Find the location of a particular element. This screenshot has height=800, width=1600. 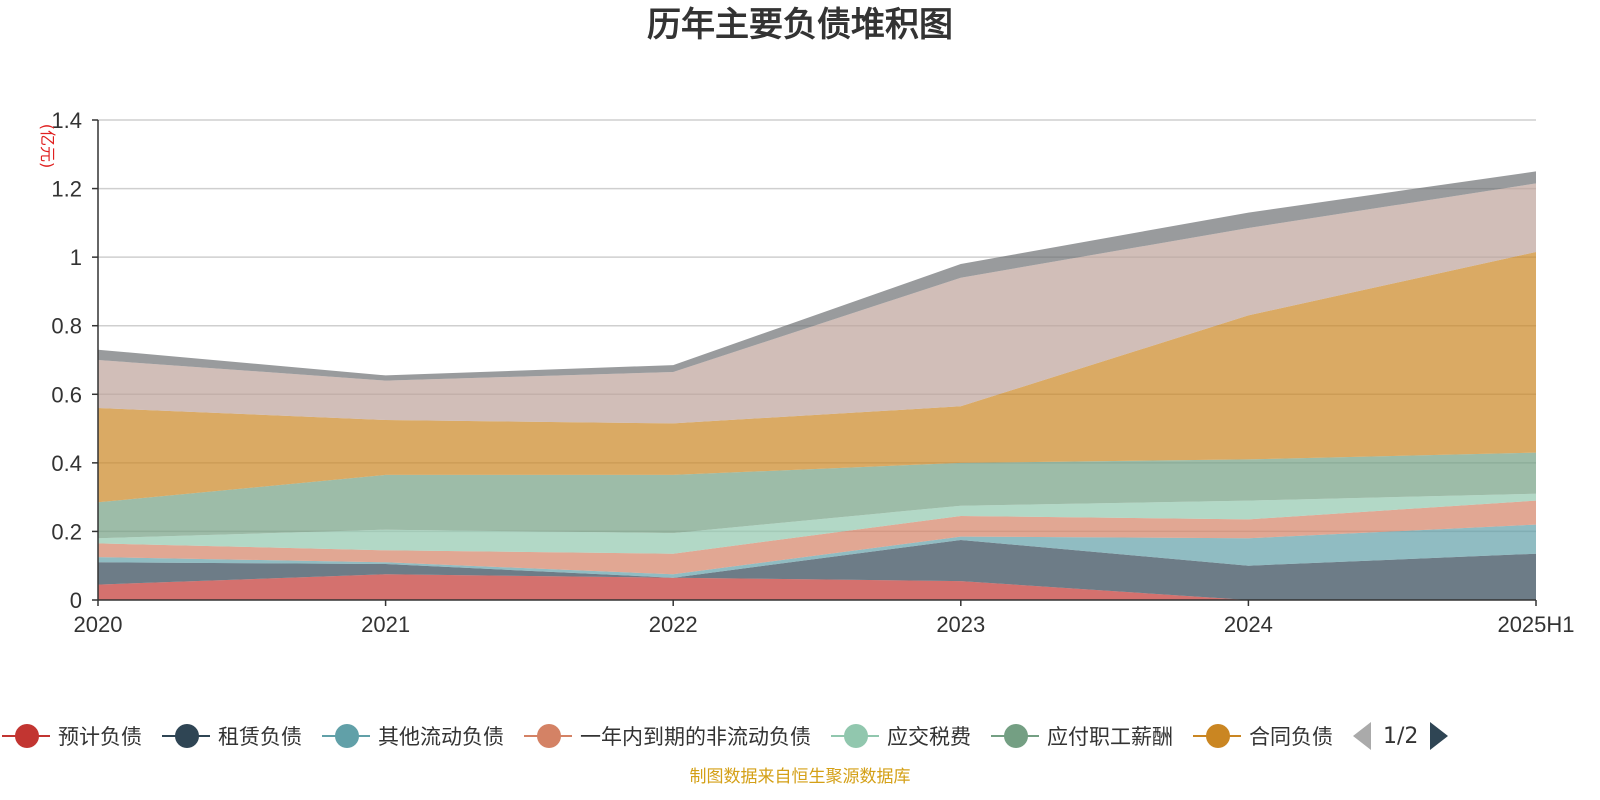

x-tick-label: 2021 is located at coordinates (385, 624).